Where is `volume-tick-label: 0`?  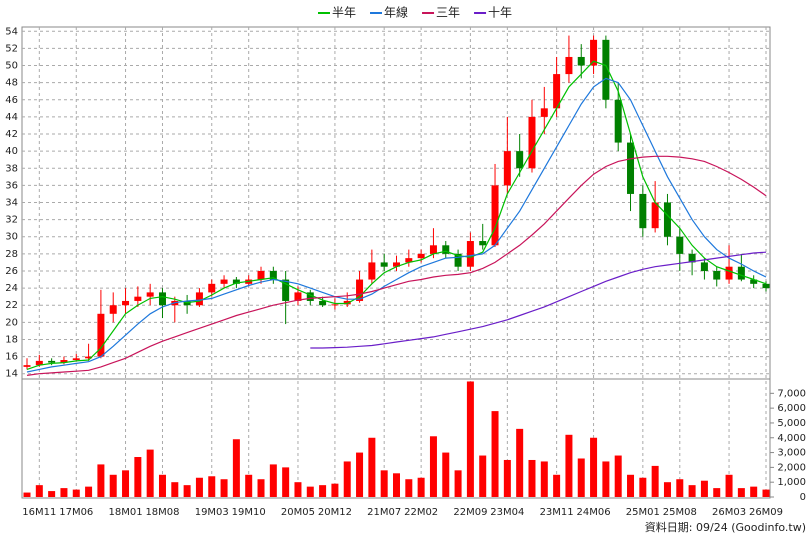
volume-tick-label: 0 is located at coordinates (803, 497).